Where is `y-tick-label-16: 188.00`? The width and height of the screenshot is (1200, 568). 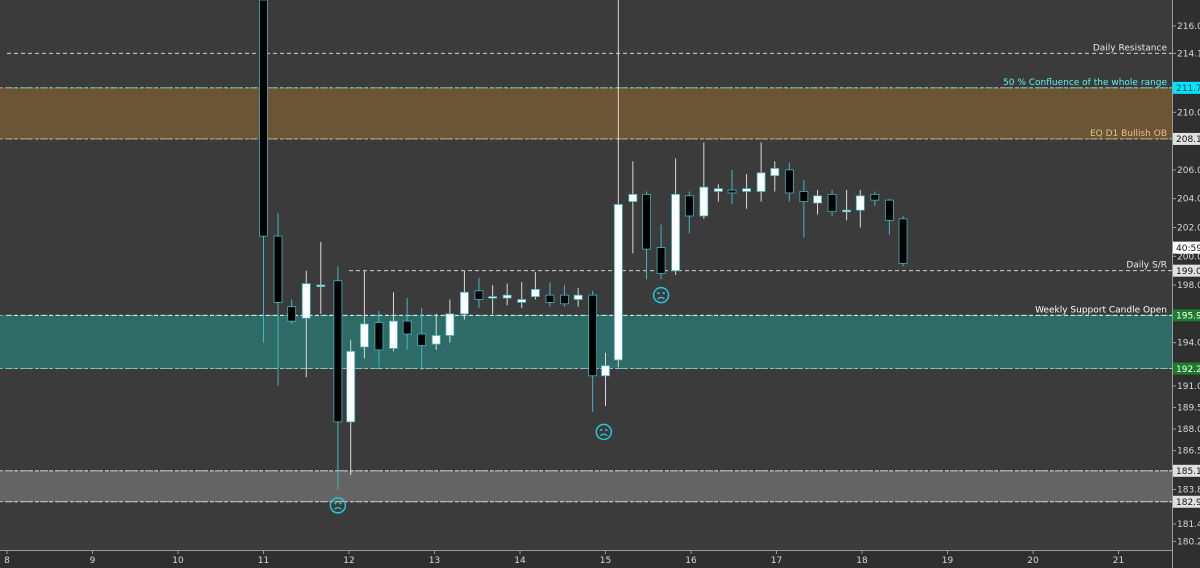
y-tick-label-16: 188.00 is located at coordinates (1188, 430).